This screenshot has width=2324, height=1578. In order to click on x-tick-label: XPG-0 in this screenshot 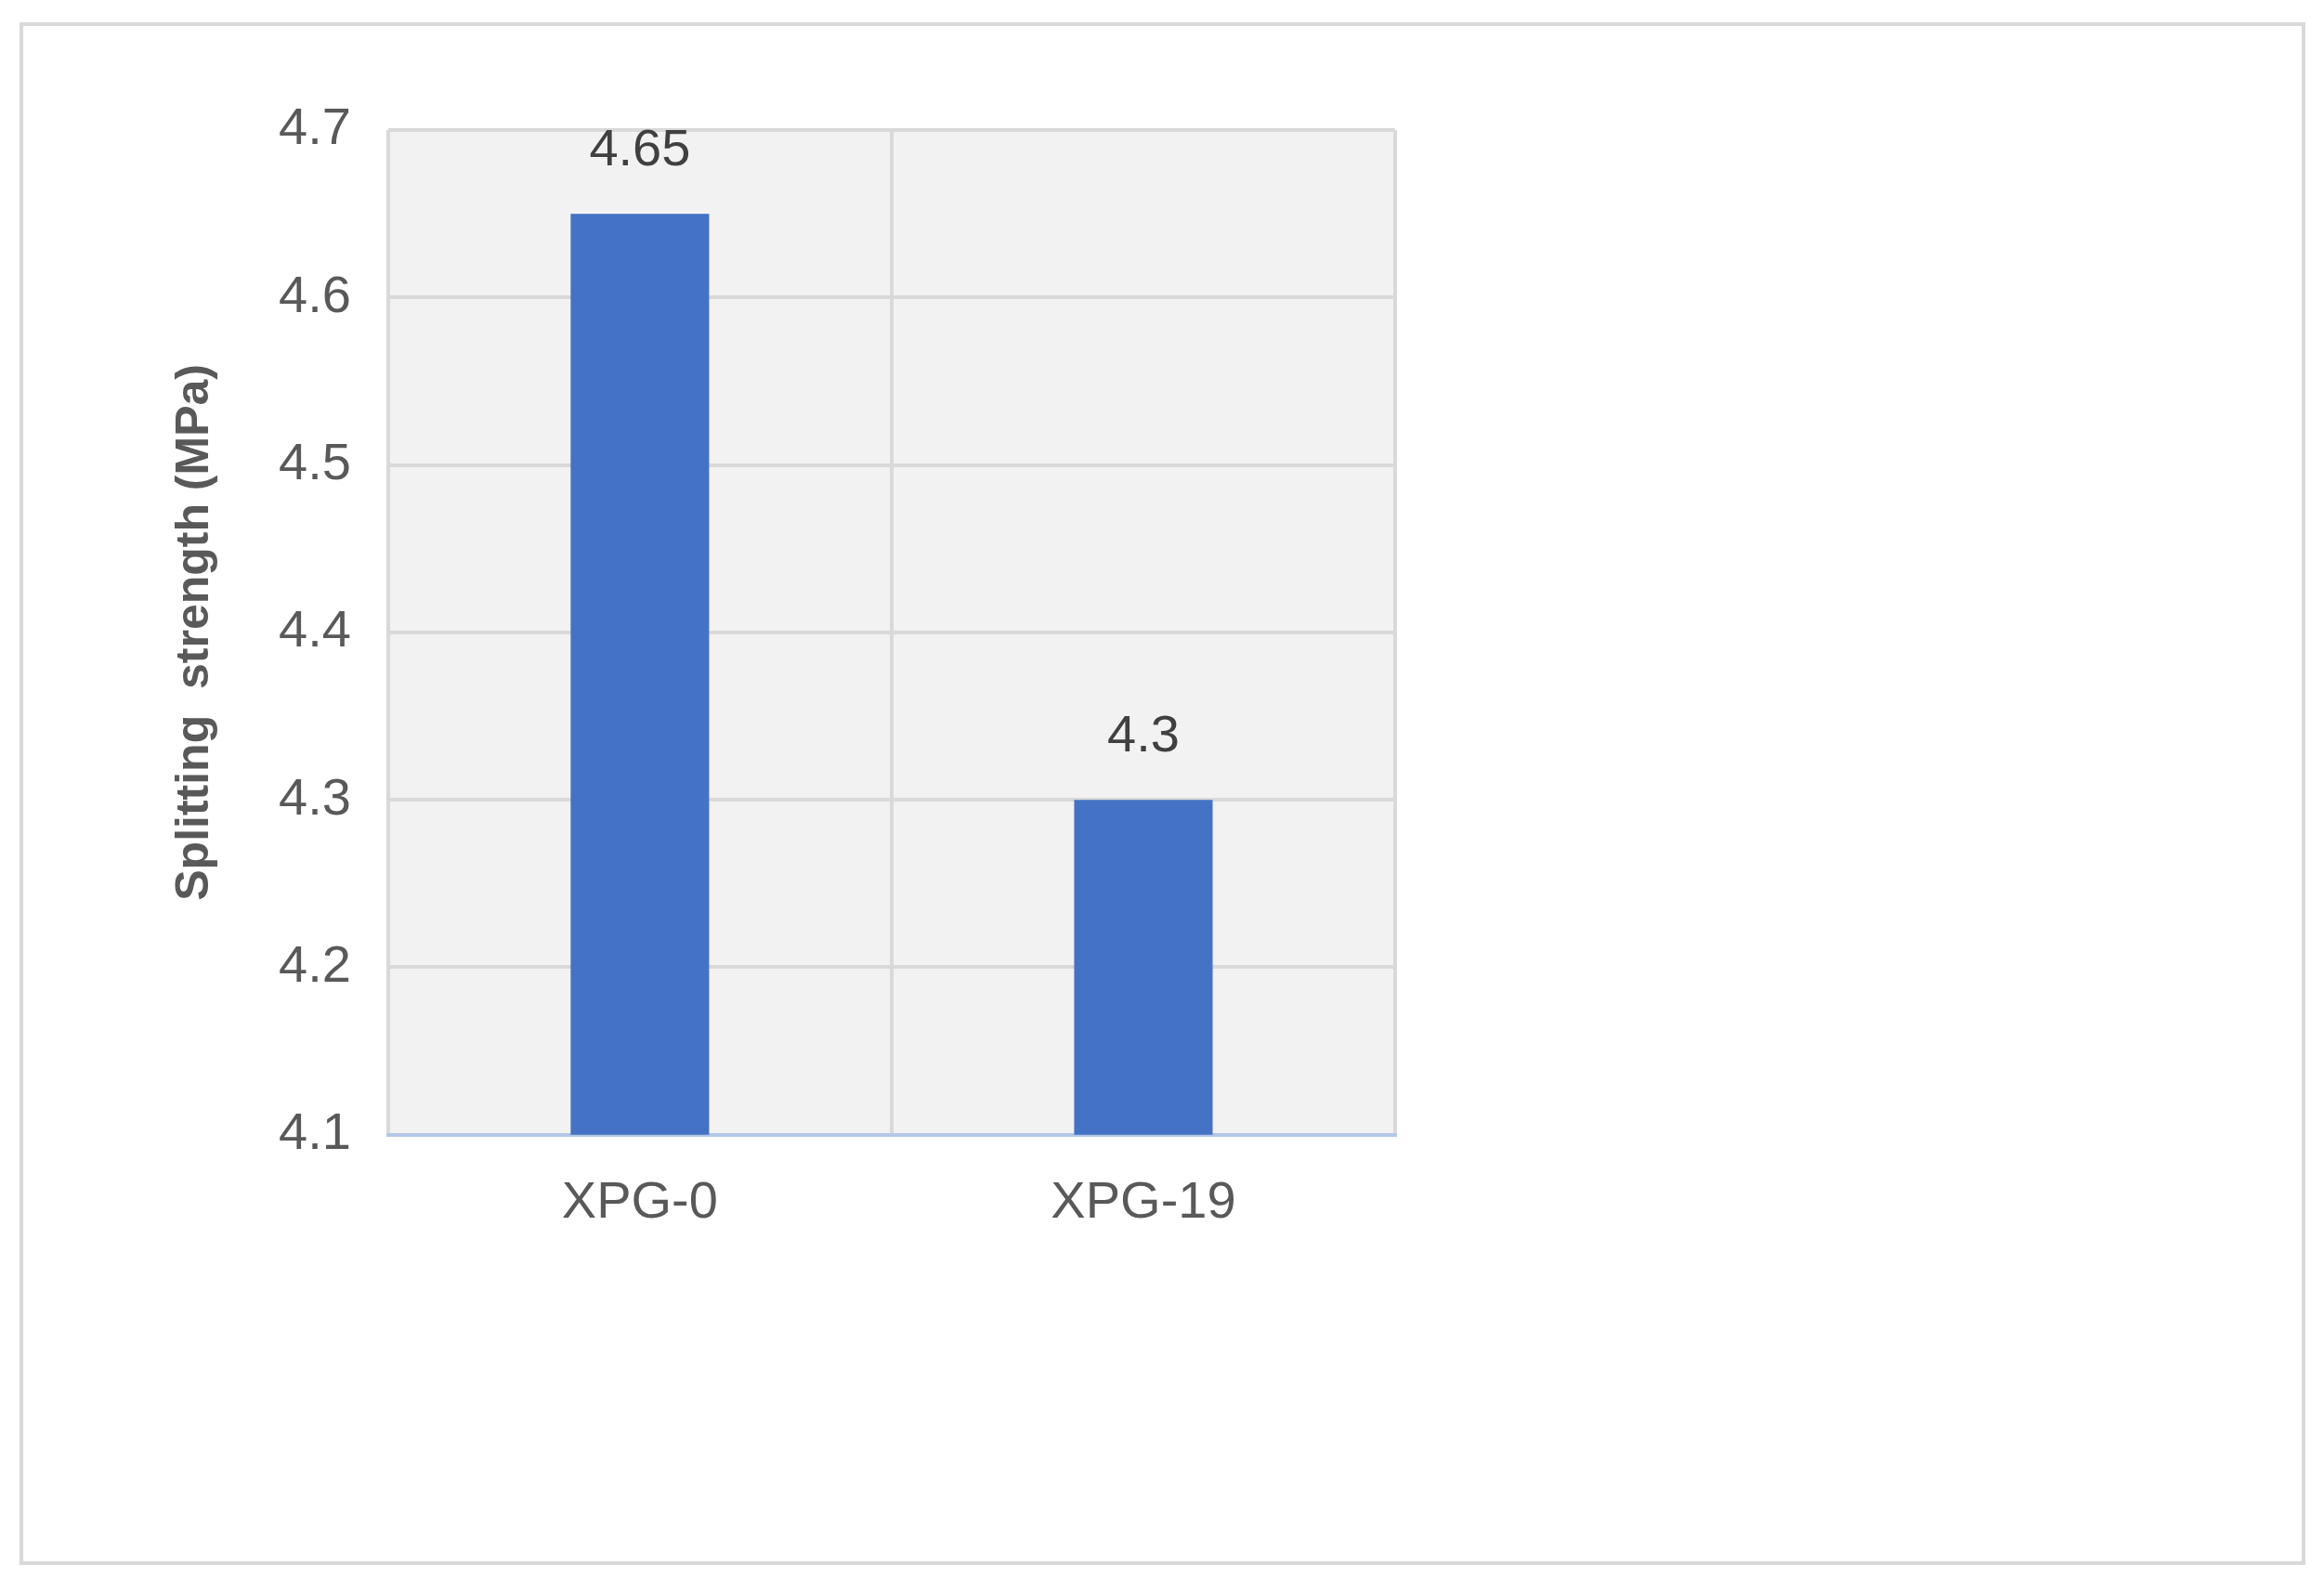, I will do `click(639, 1199)`.